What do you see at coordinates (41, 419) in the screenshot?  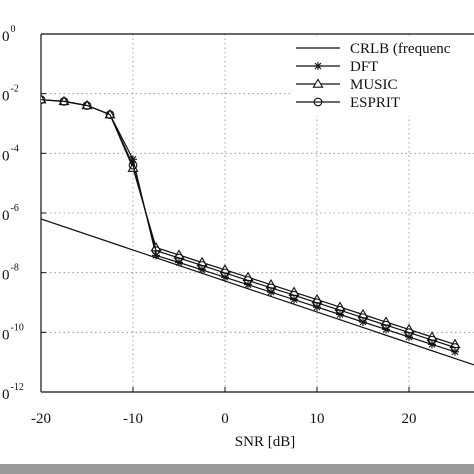 I see `x-tick-label: -20` at bounding box center [41, 419].